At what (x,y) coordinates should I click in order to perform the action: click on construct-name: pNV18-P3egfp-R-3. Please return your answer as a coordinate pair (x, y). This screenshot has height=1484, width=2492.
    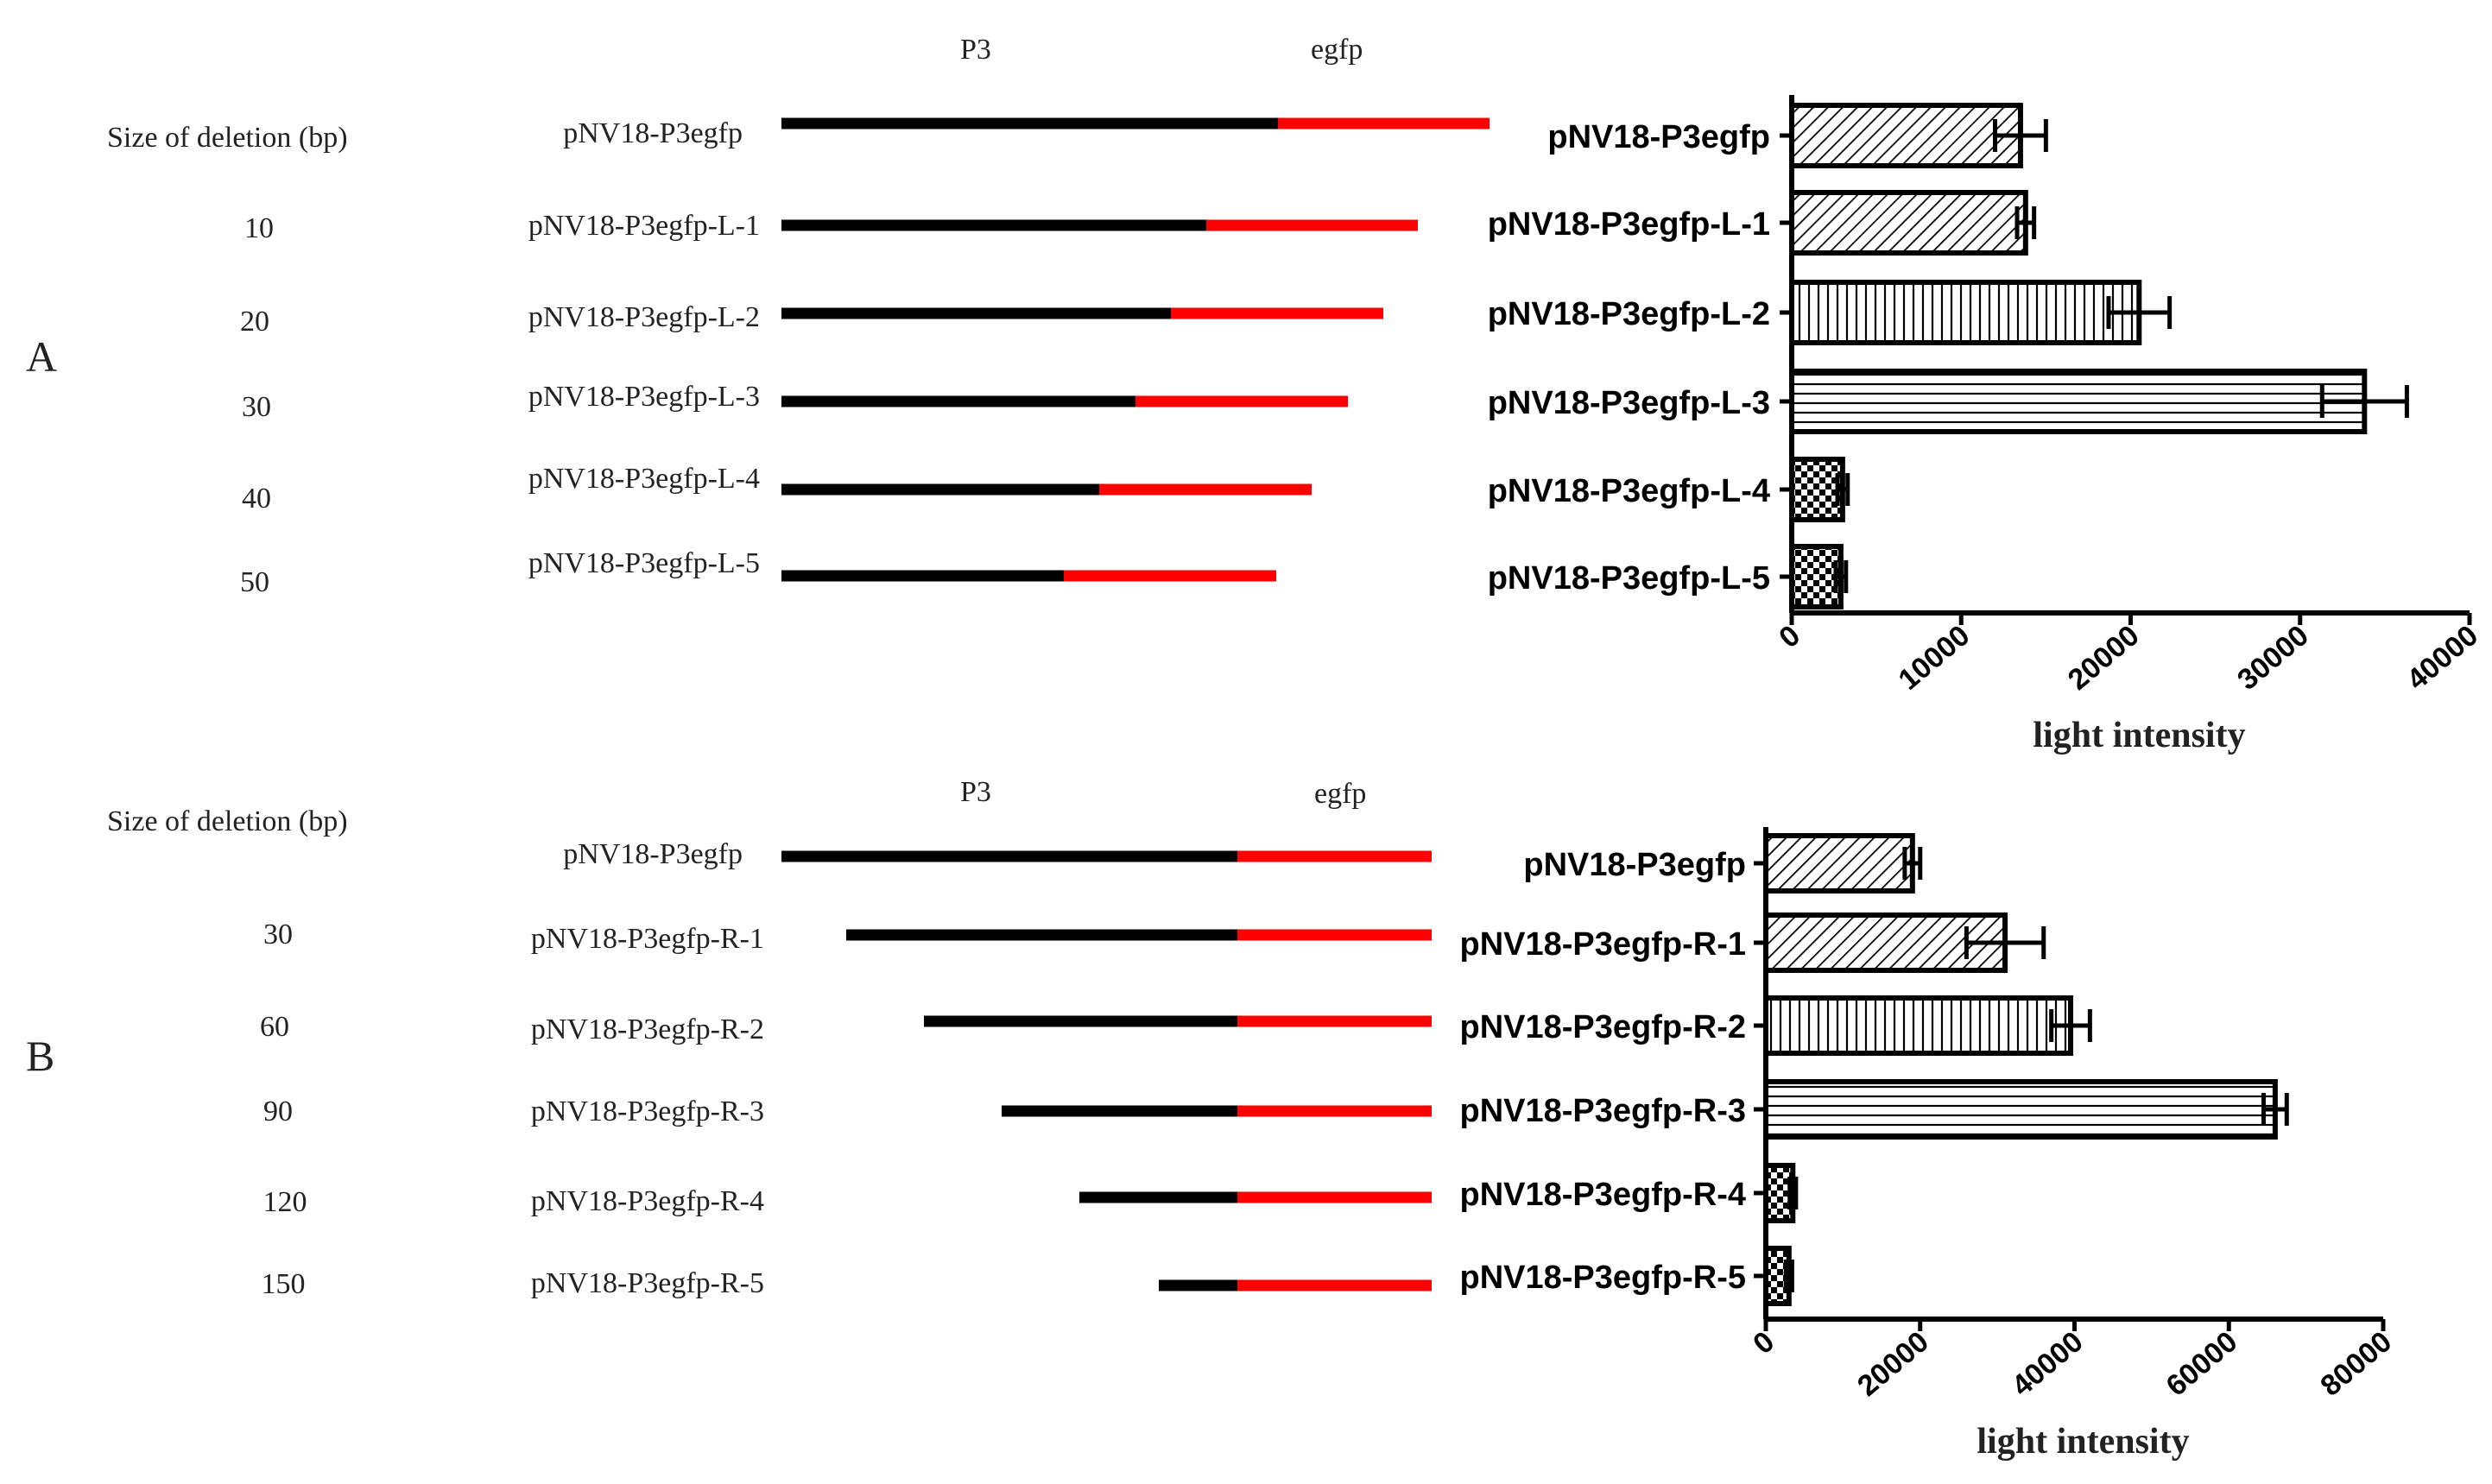
    Looking at the image, I should click on (647, 1111).